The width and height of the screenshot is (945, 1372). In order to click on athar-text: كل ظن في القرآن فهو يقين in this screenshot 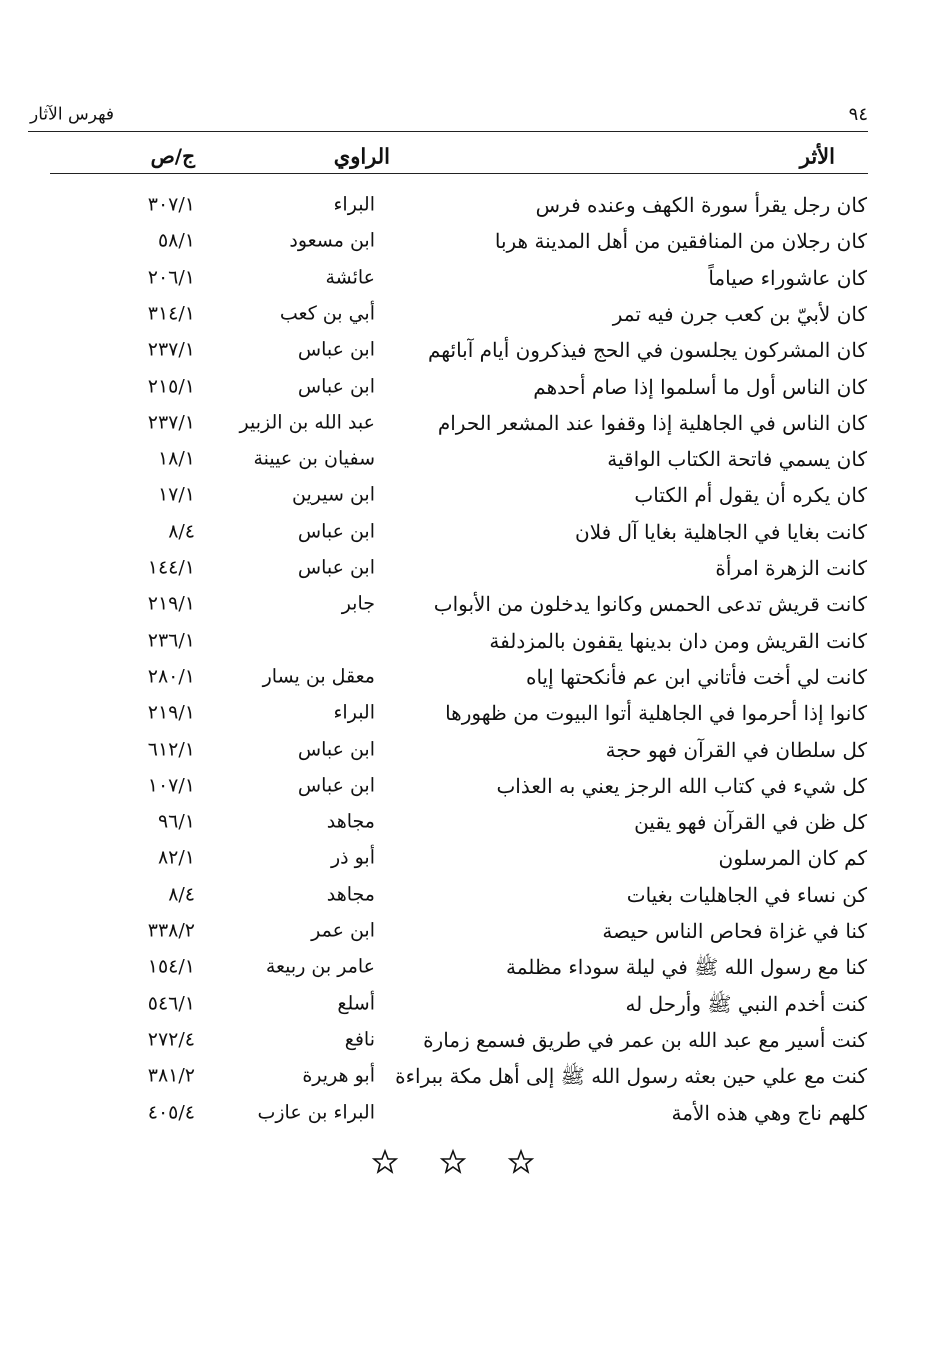, I will do `click(750, 822)`.